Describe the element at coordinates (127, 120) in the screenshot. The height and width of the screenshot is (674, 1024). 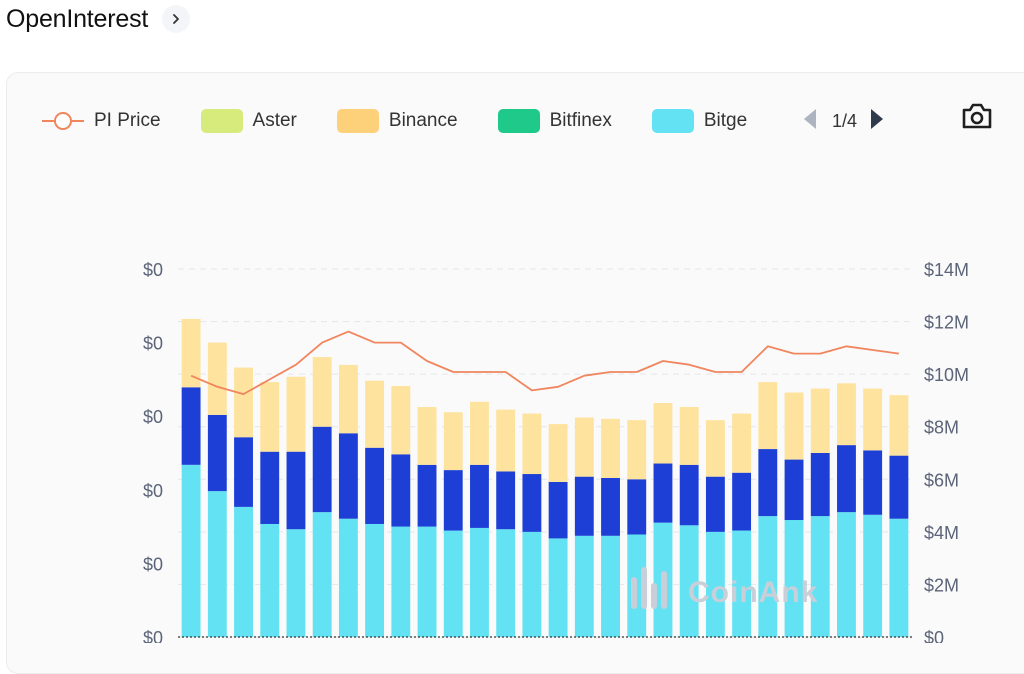
I see `legend-label: PI Price` at that location.